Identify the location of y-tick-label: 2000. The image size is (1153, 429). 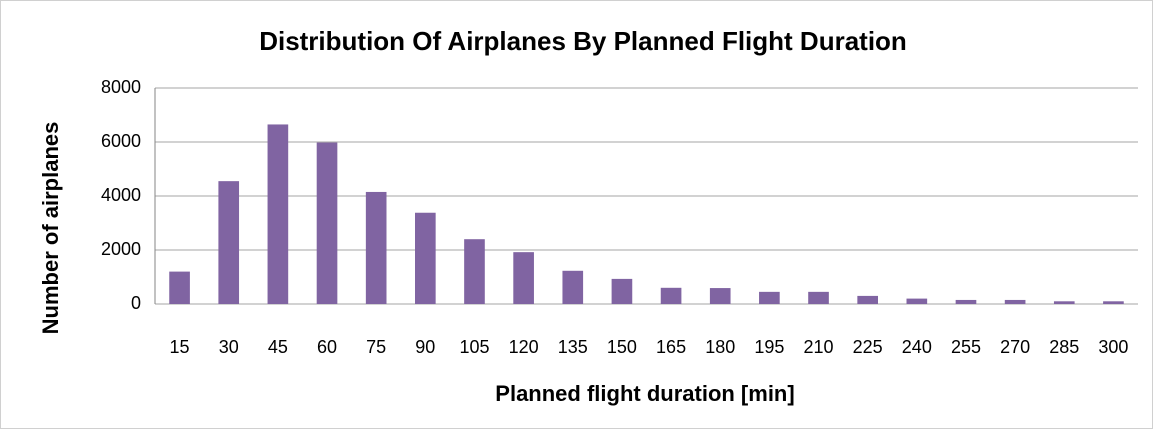
(121, 249).